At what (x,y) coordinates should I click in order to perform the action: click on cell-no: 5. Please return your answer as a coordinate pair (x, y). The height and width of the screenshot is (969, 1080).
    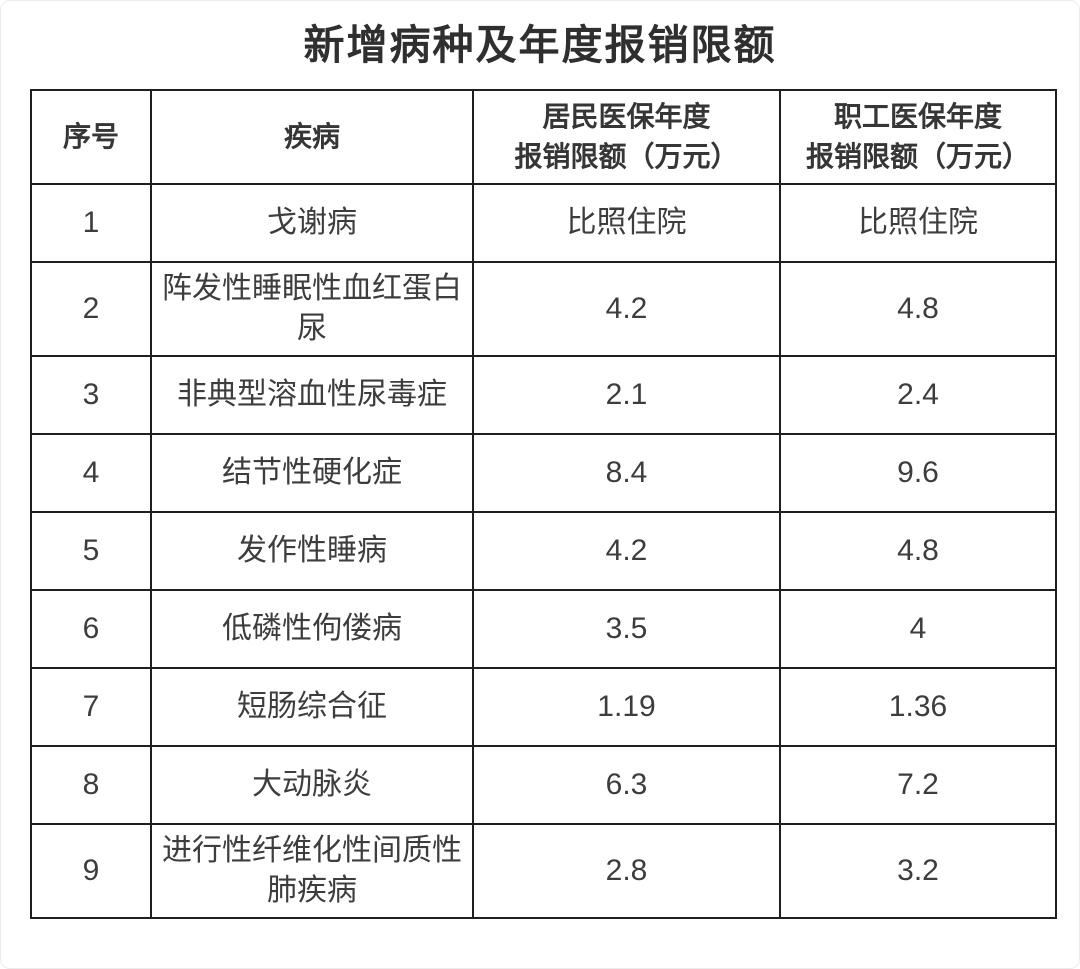
    Looking at the image, I should click on (91, 551).